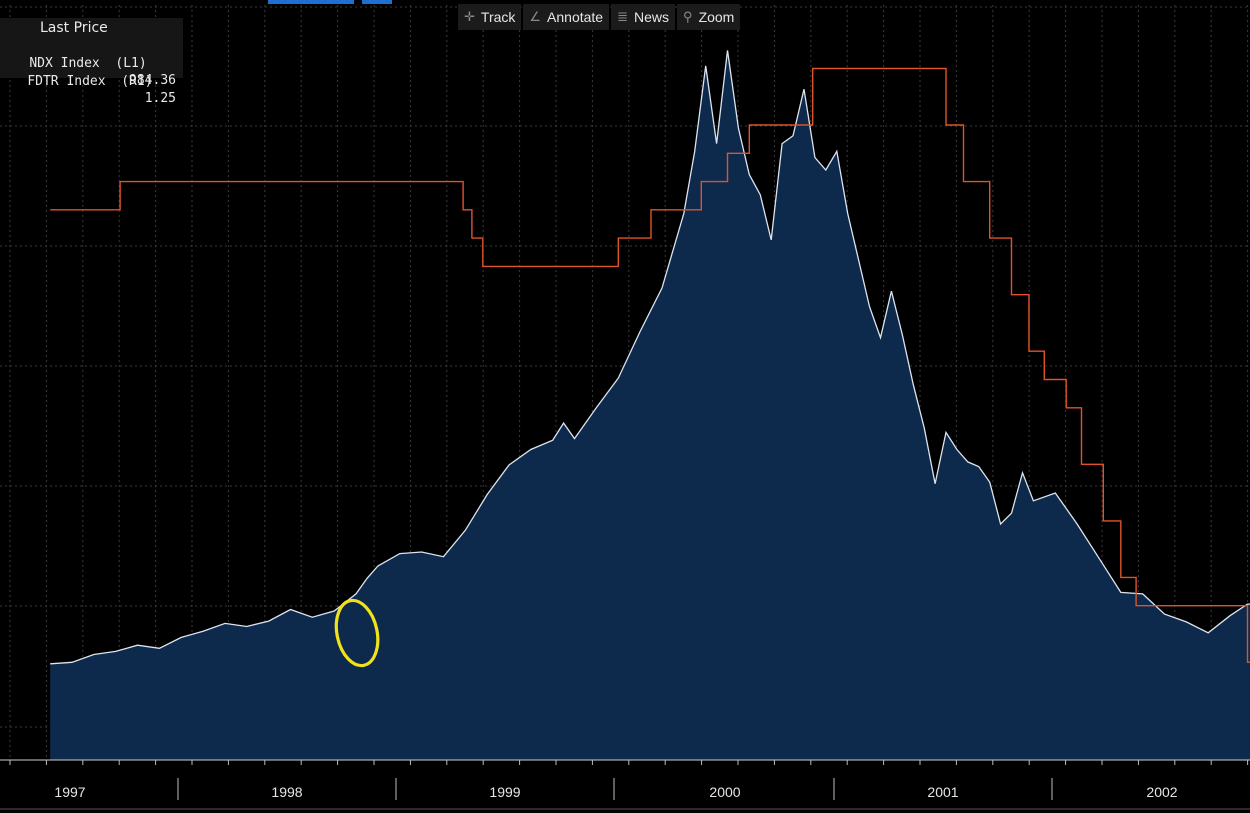 The width and height of the screenshot is (1250, 813). Describe the element at coordinates (90, 81) in the screenshot. I see `legend-label-fdtr: FDTR Index (R1)` at that location.